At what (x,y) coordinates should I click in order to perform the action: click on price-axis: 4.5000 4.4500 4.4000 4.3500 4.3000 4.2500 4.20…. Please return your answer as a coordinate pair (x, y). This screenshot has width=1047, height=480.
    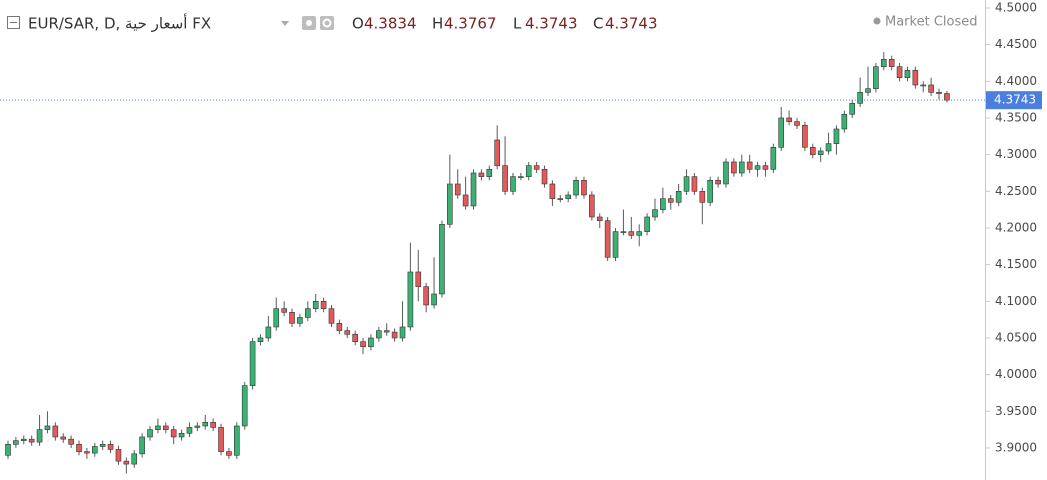
    Looking at the image, I should click on (1013, 227).